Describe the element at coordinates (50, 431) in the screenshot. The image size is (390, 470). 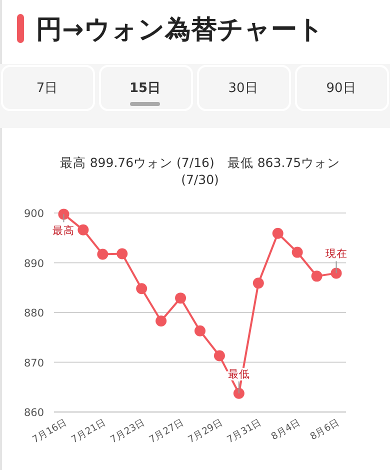
I see `x-tick-label: 7月16日` at that location.